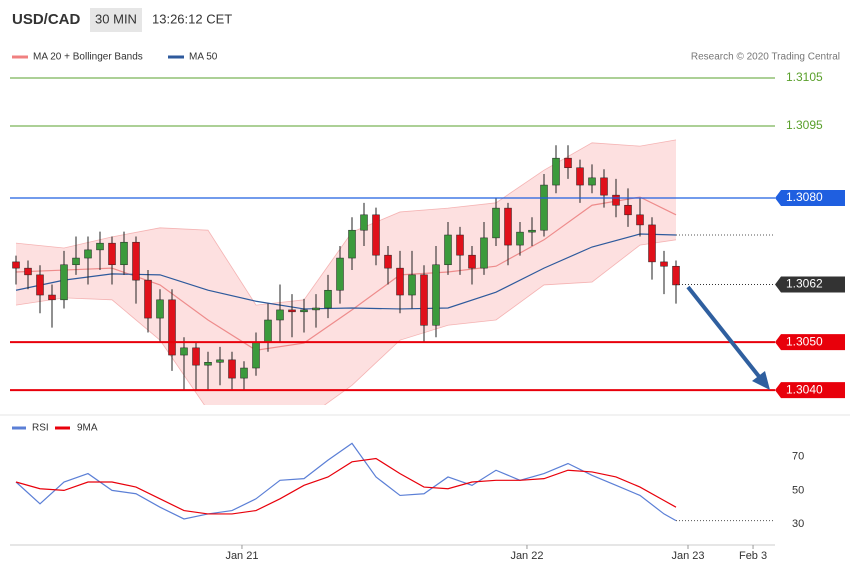  What do you see at coordinates (241, 556) in the screenshot?
I see `x-tick-label: Jan 21` at bounding box center [241, 556].